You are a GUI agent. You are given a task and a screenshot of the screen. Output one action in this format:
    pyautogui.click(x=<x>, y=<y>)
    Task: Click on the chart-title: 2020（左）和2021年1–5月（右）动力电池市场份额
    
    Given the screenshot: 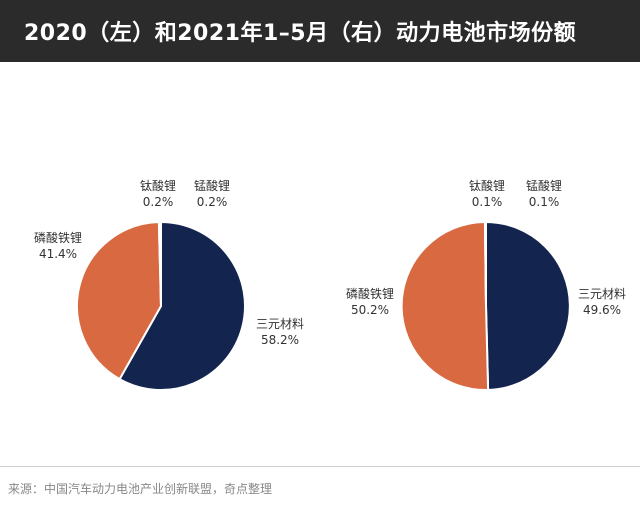 What is the action you would take?
    pyautogui.click(x=300, y=33)
    